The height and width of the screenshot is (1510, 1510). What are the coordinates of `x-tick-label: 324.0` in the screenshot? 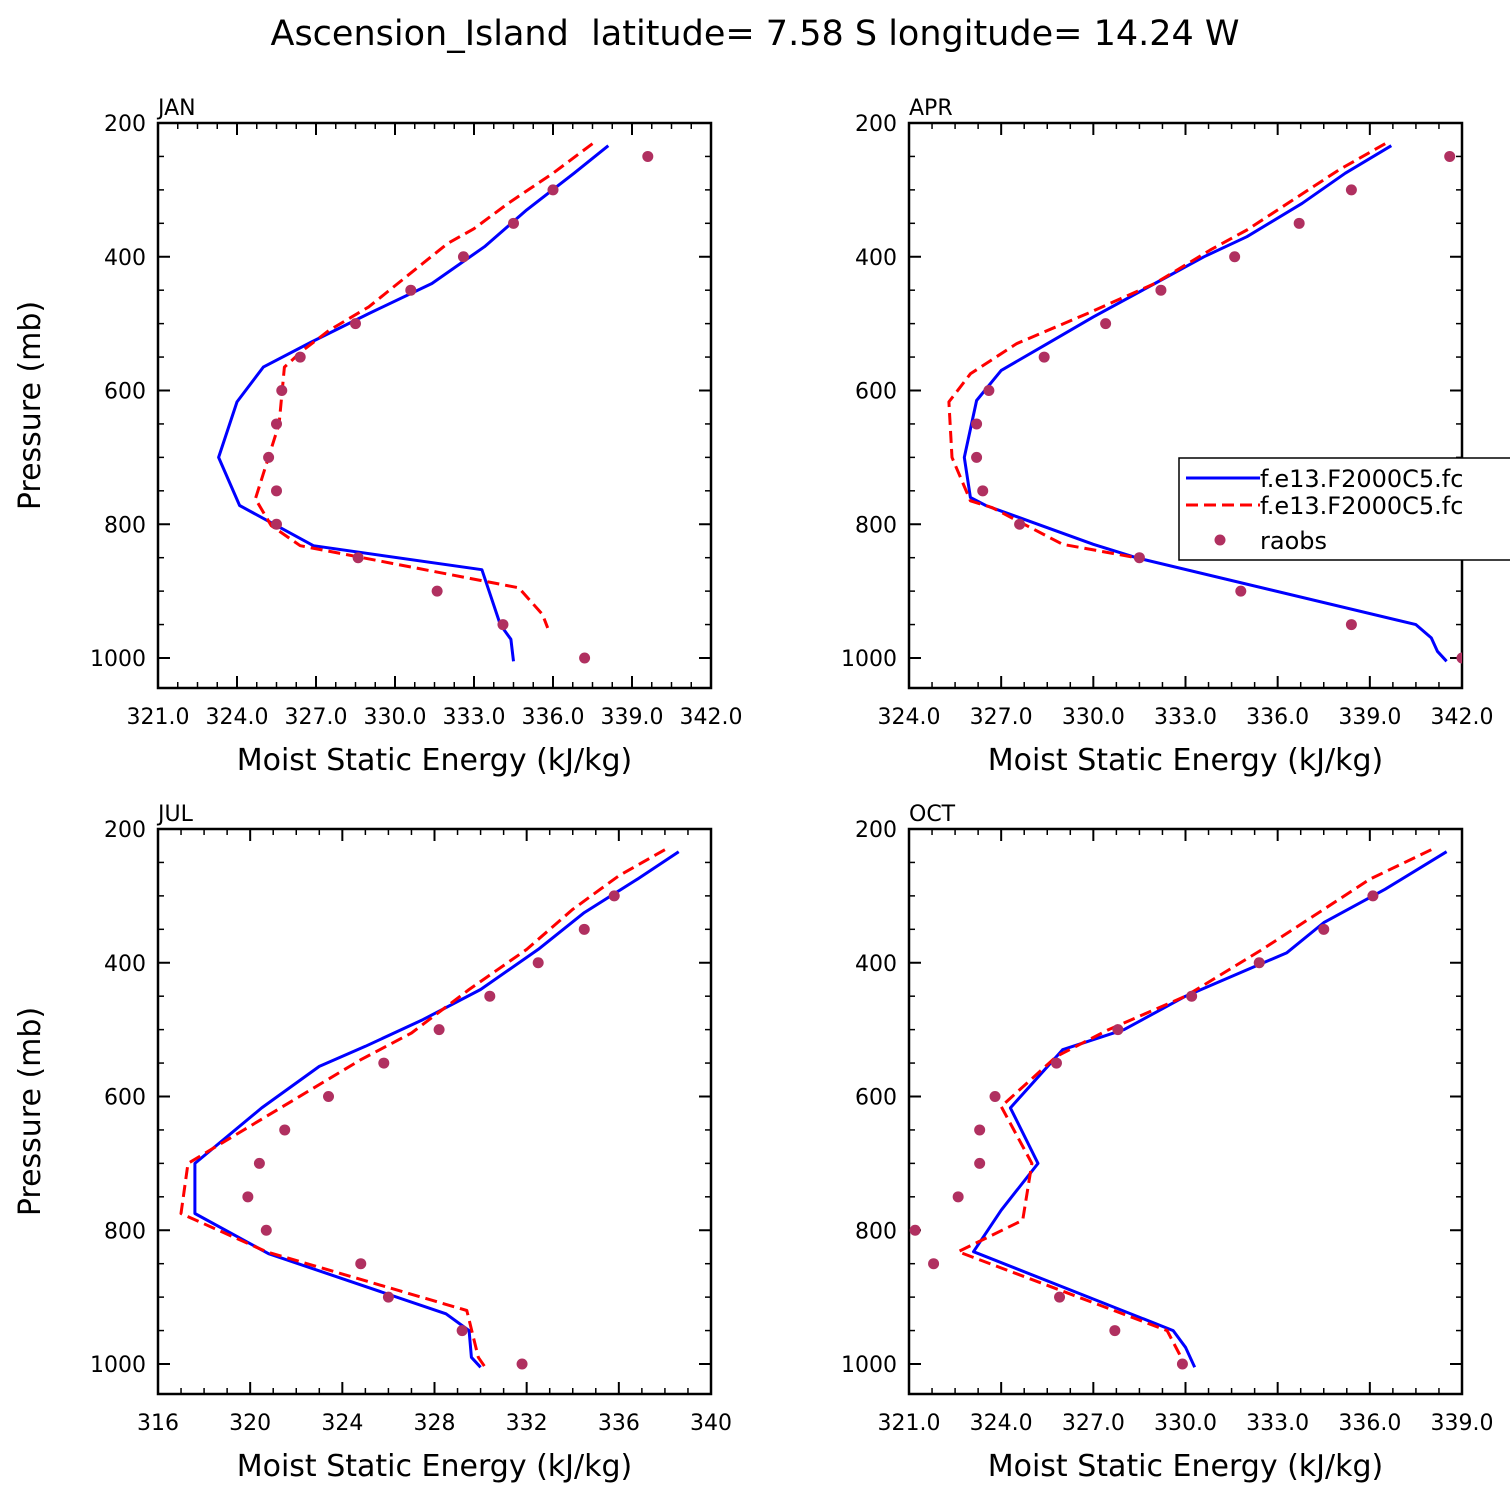 It's located at (1001, 1423).